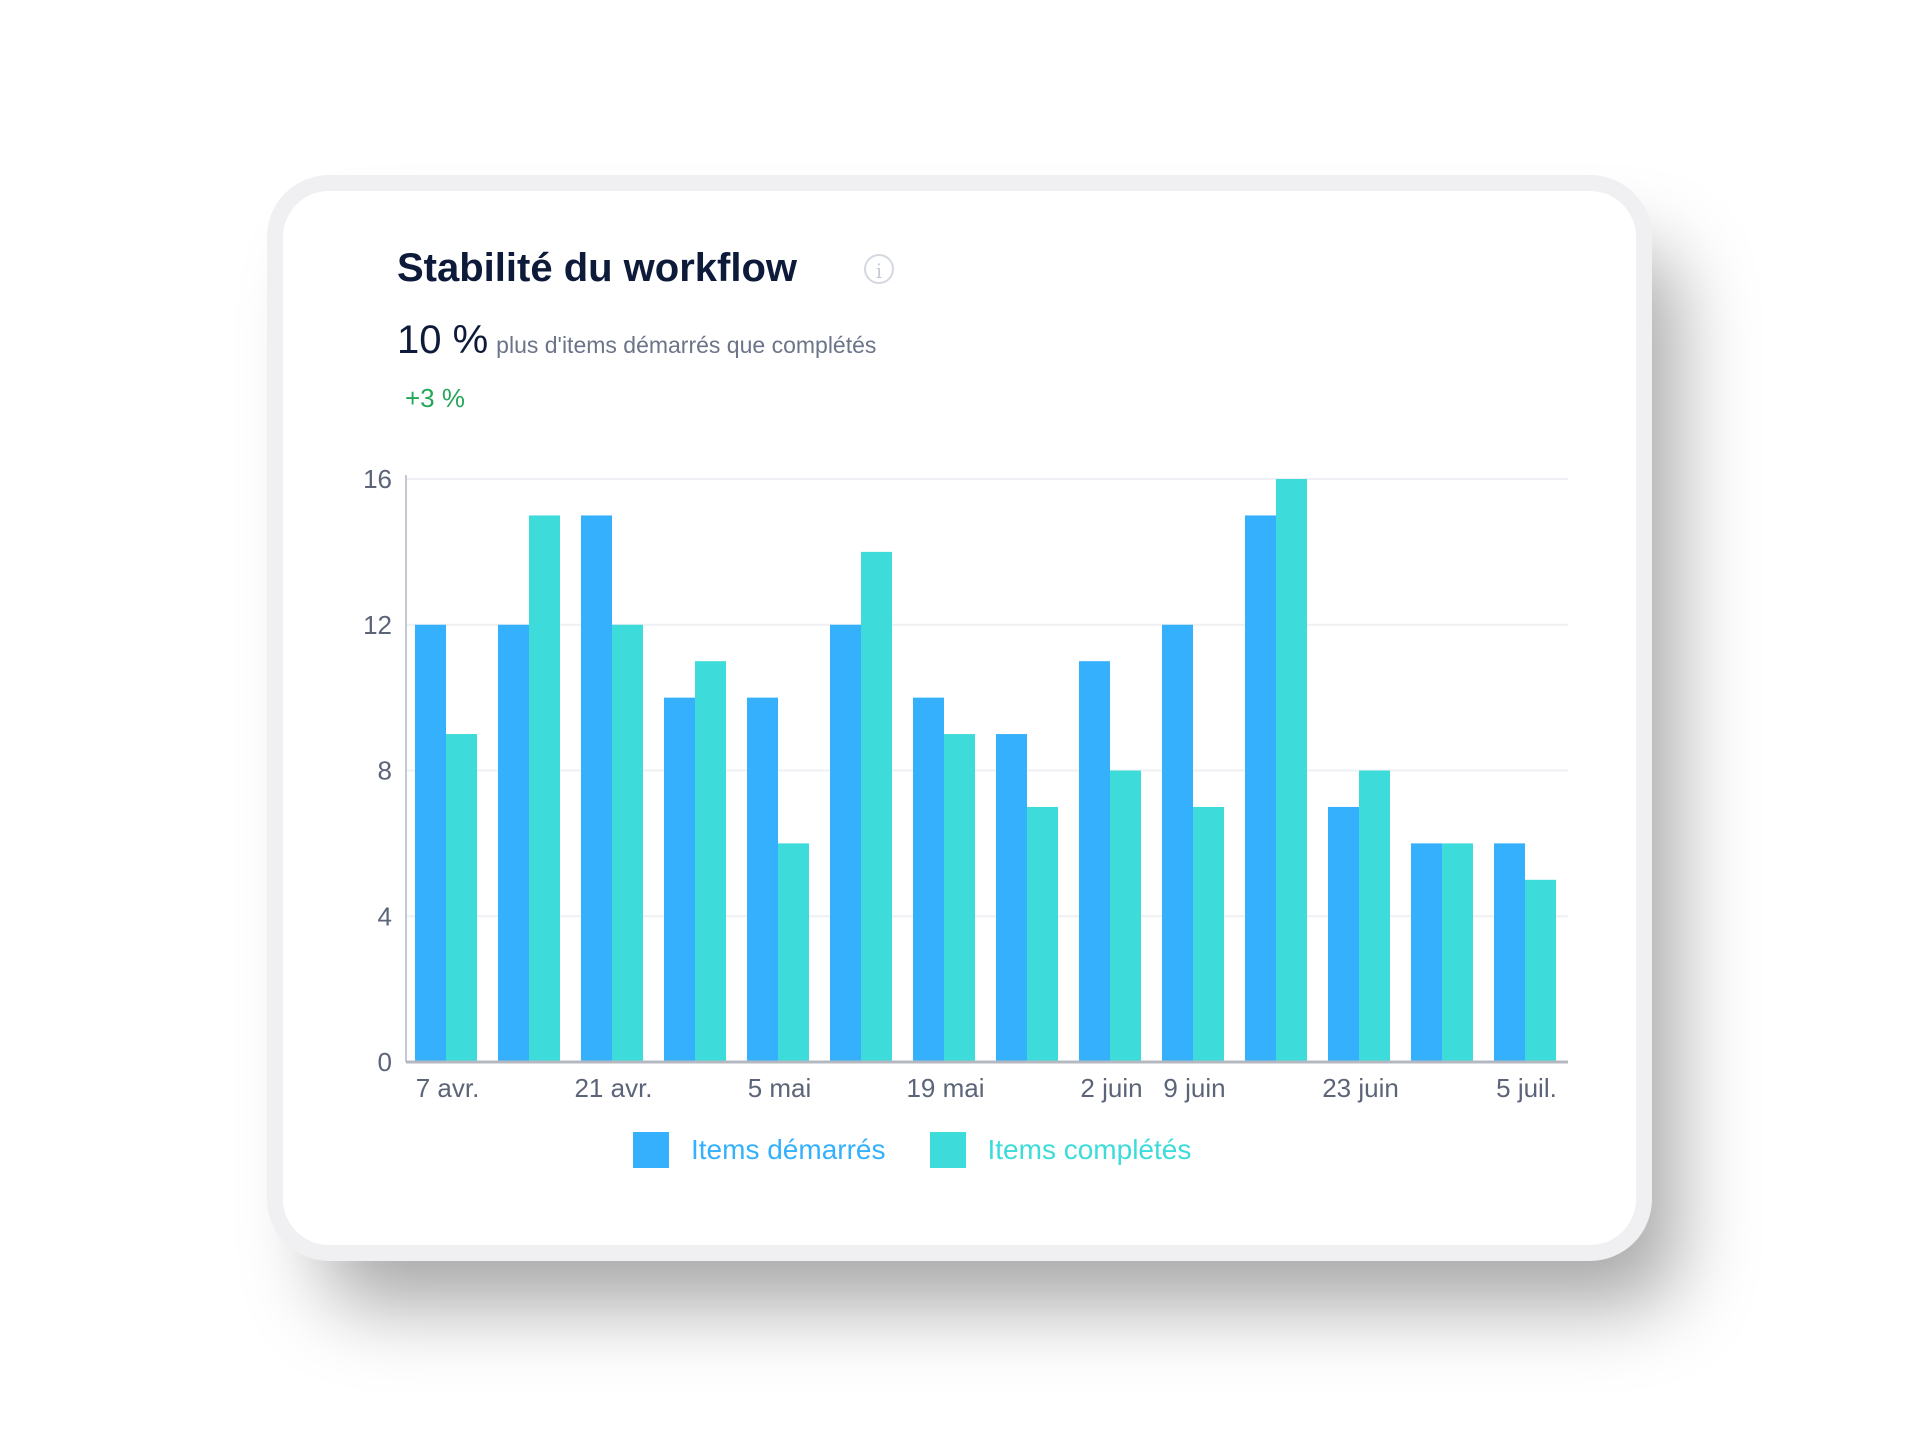  What do you see at coordinates (1526, 1088) in the screenshot?
I see `x-tick-label: 5 juil.` at bounding box center [1526, 1088].